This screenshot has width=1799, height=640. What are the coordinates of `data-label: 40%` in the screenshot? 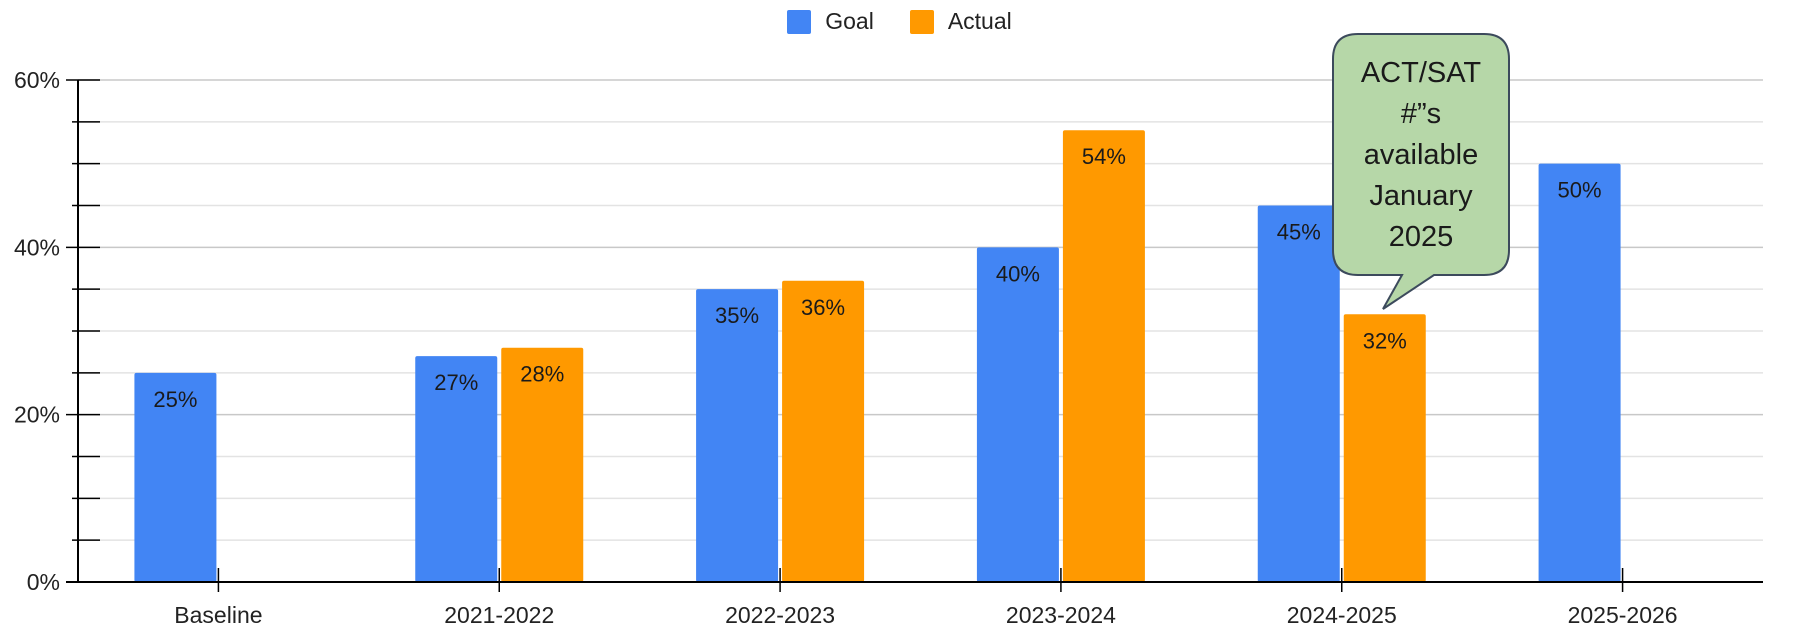 It's located at (1018, 273).